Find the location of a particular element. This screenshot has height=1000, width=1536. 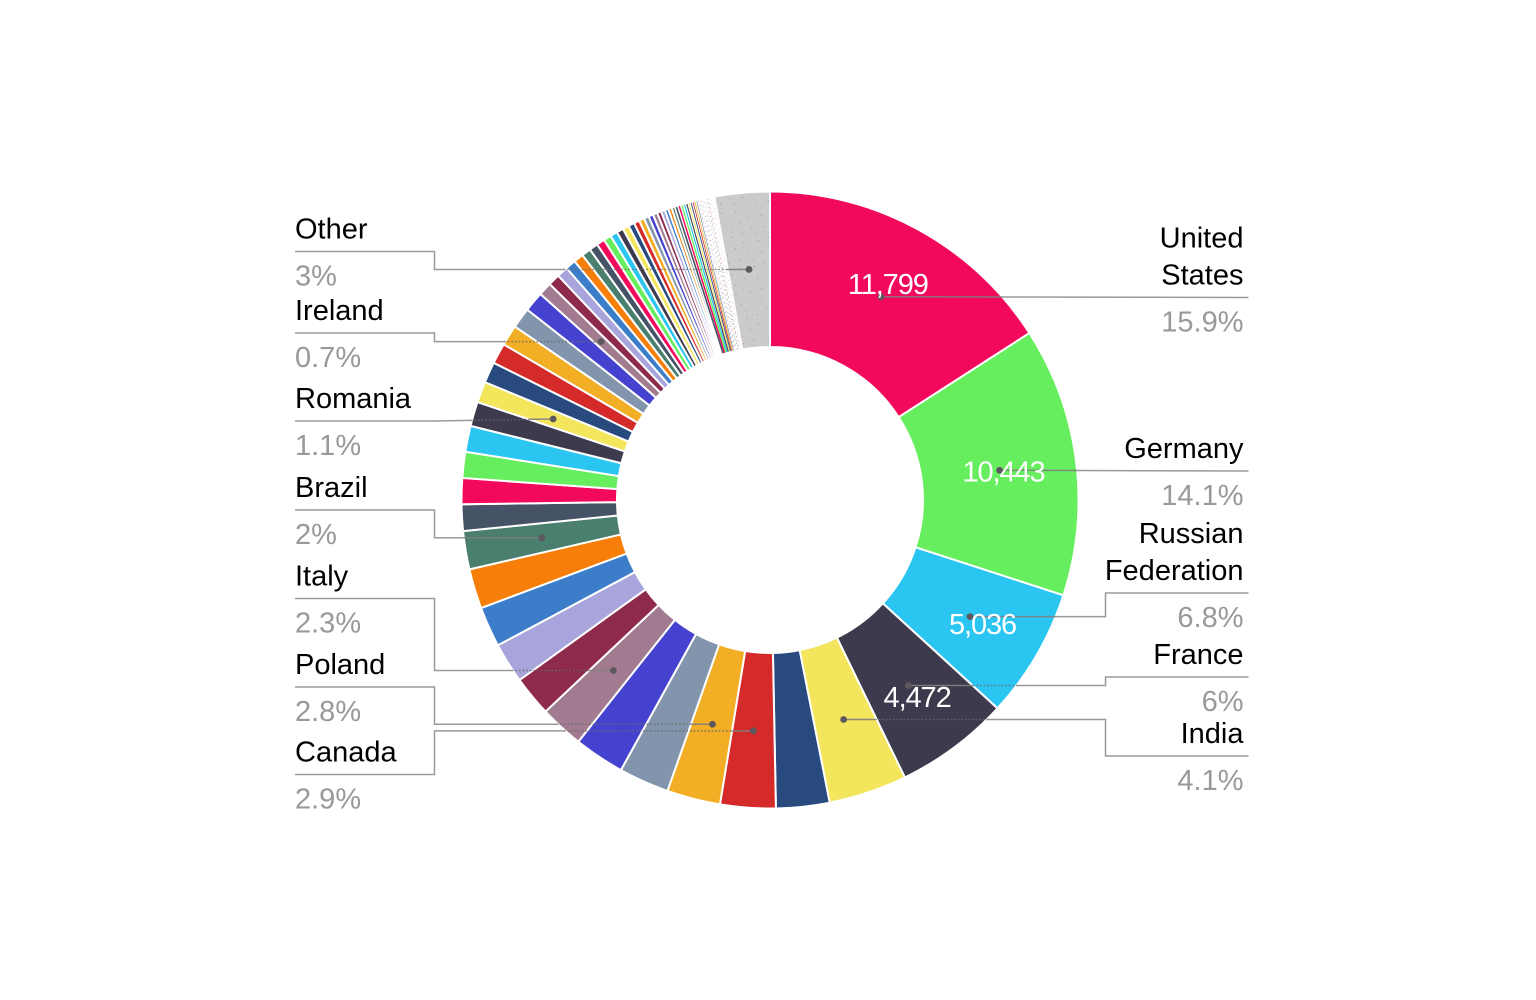

svg-text: Germany is located at coordinates (1184, 449).